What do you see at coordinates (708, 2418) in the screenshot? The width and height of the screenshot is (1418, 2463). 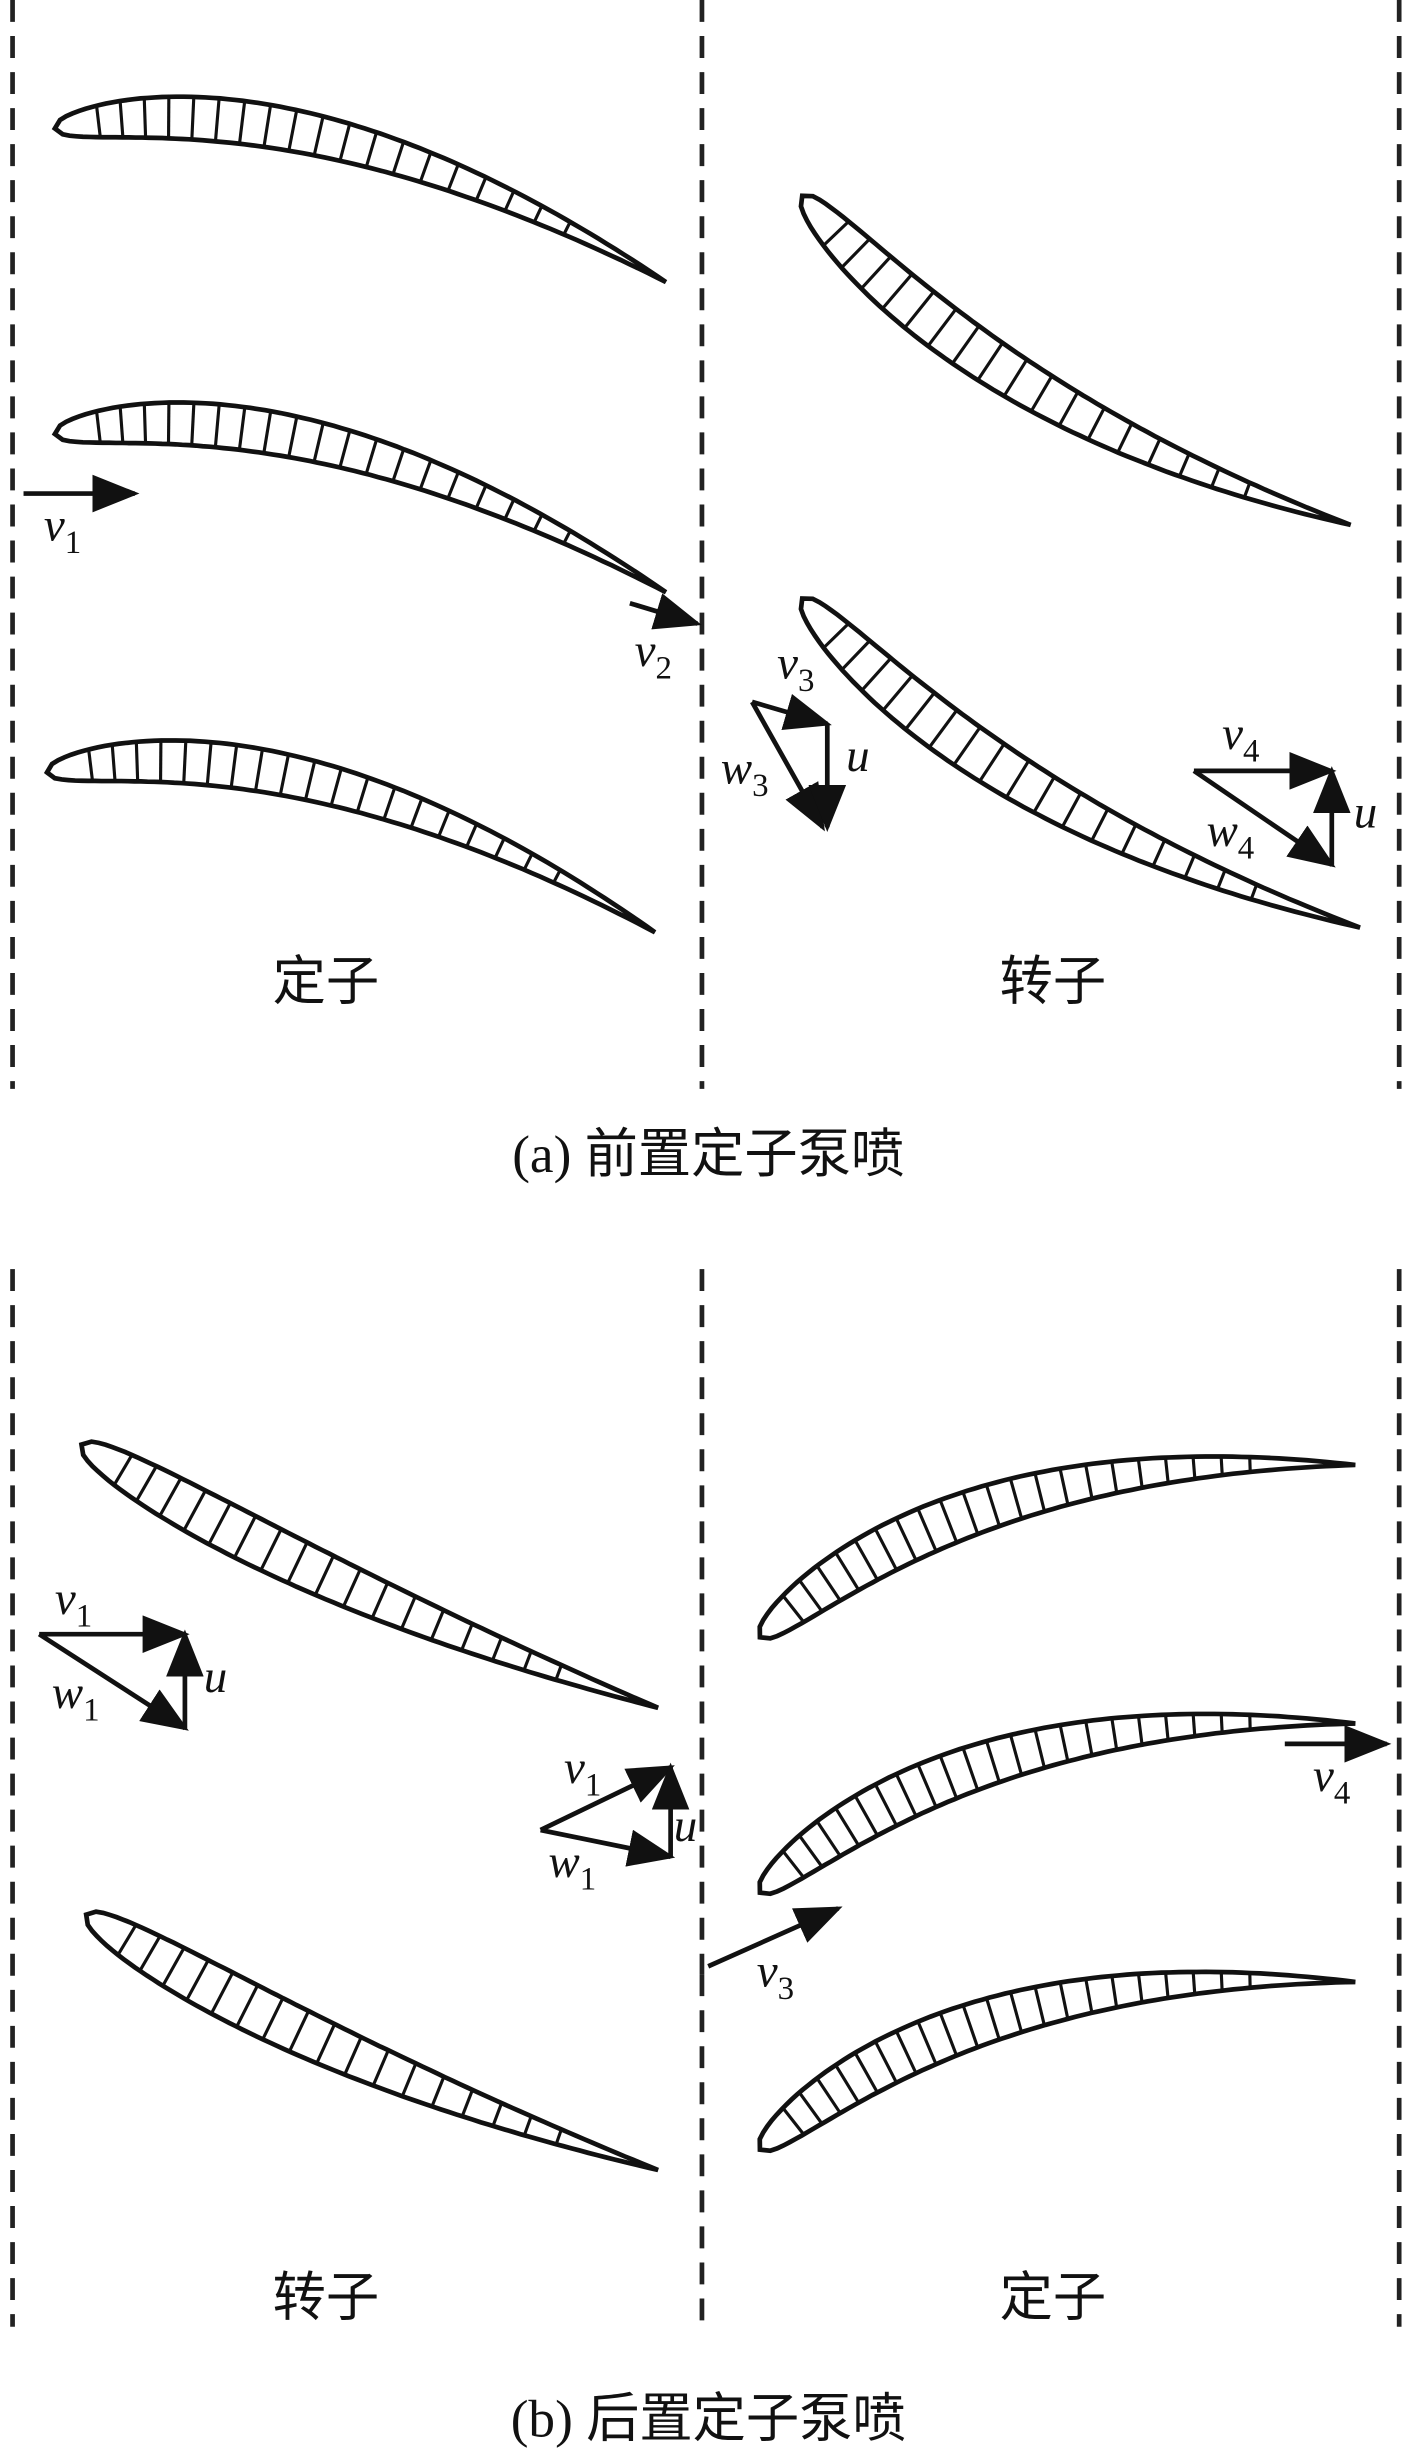 I see `caption: (b) 后置定子泵喷` at bounding box center [708, 2418].